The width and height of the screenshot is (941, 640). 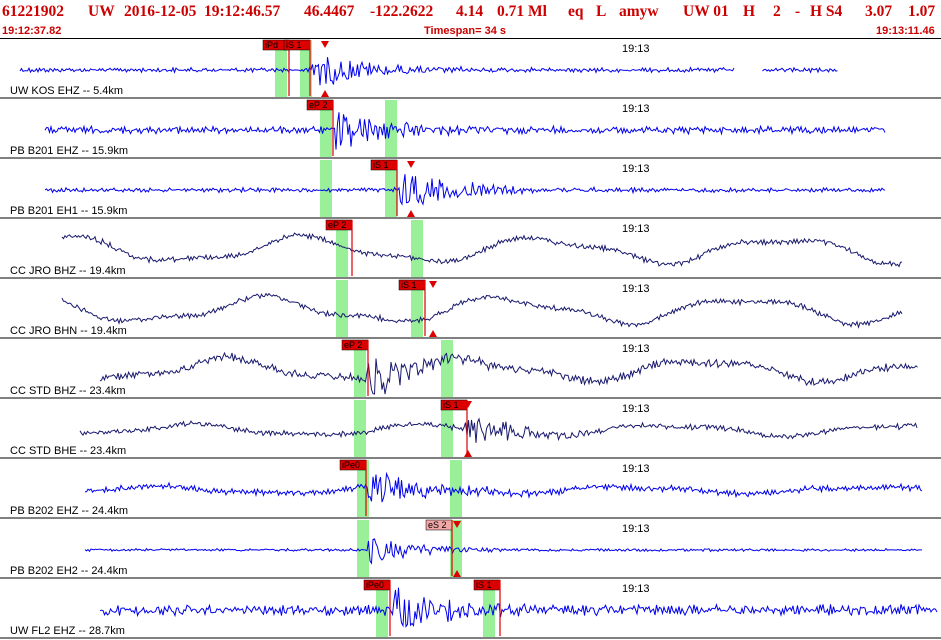 What do you see at coordinates (68, 271) in the screenshot?
I see `station-label: CC JRO BHZ -- 19.4km` at bounding box center [68, 271].